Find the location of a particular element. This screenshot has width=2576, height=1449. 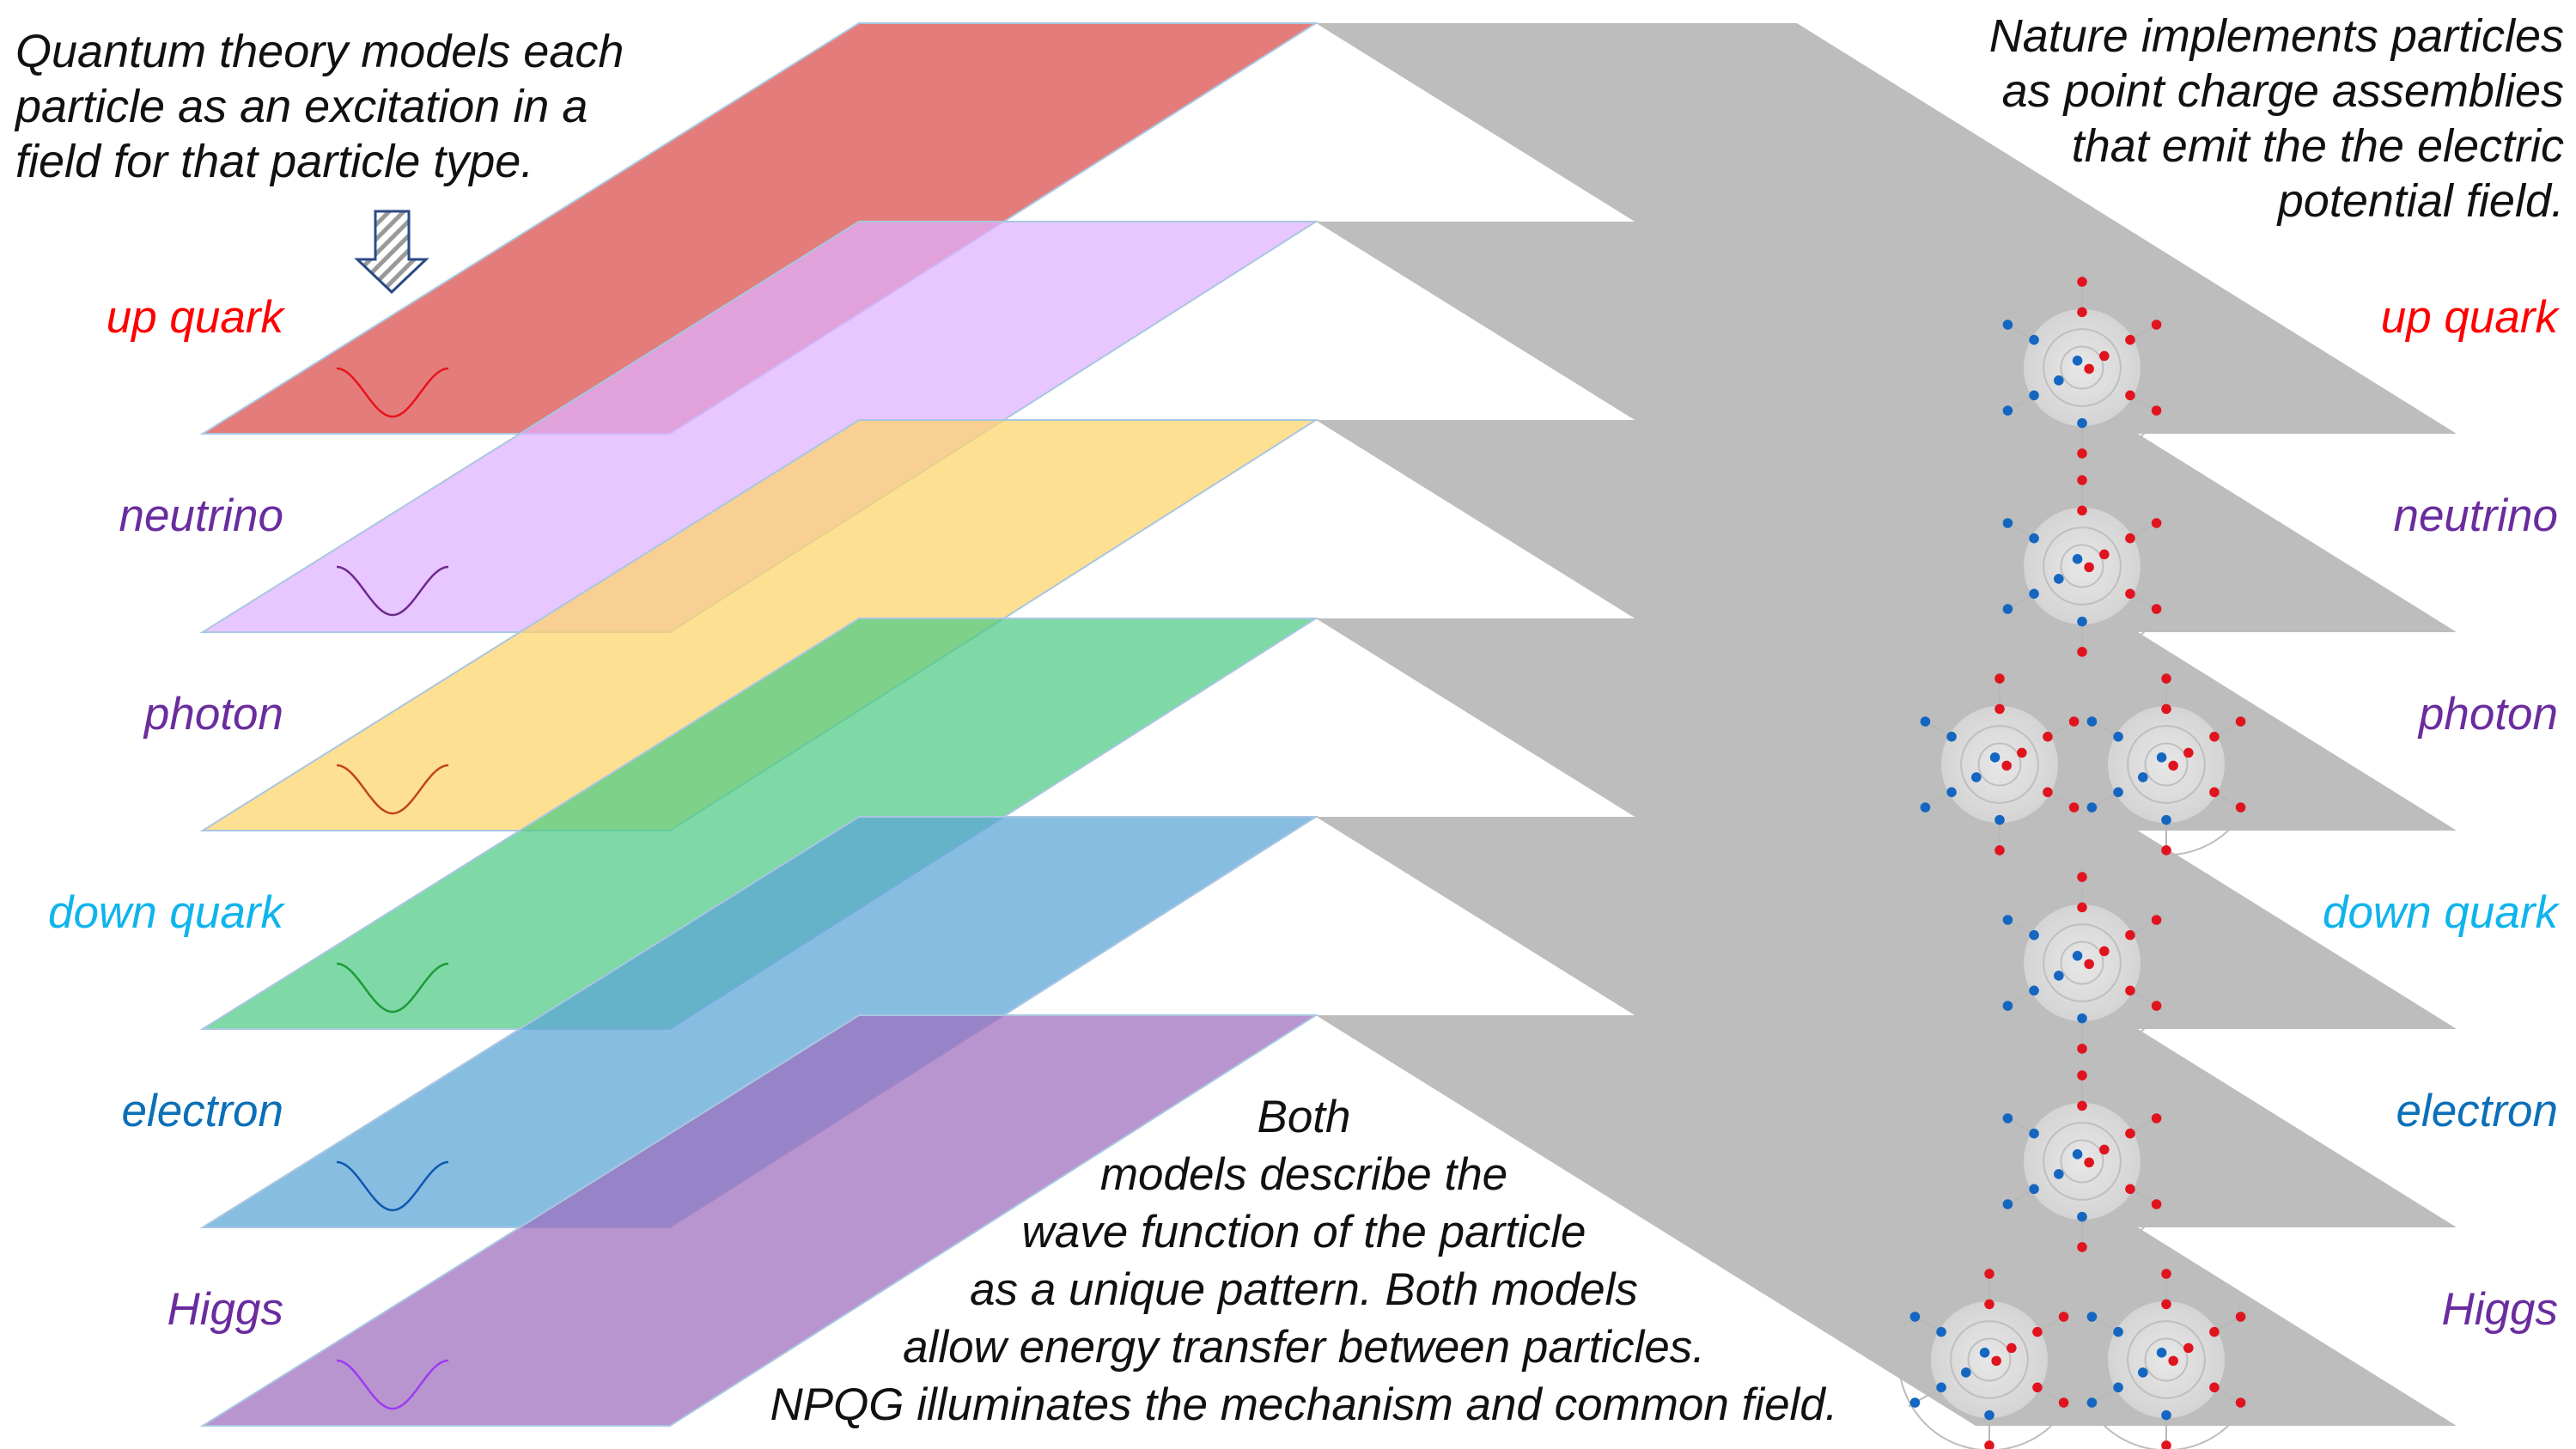

left-caption-line: Quantum theory models each is located at coordinates (319, 51).